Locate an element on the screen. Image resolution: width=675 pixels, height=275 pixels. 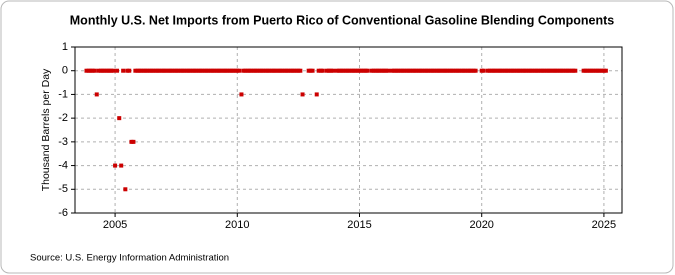
y-tick-label: -3 is located at coordinates (63, 142).